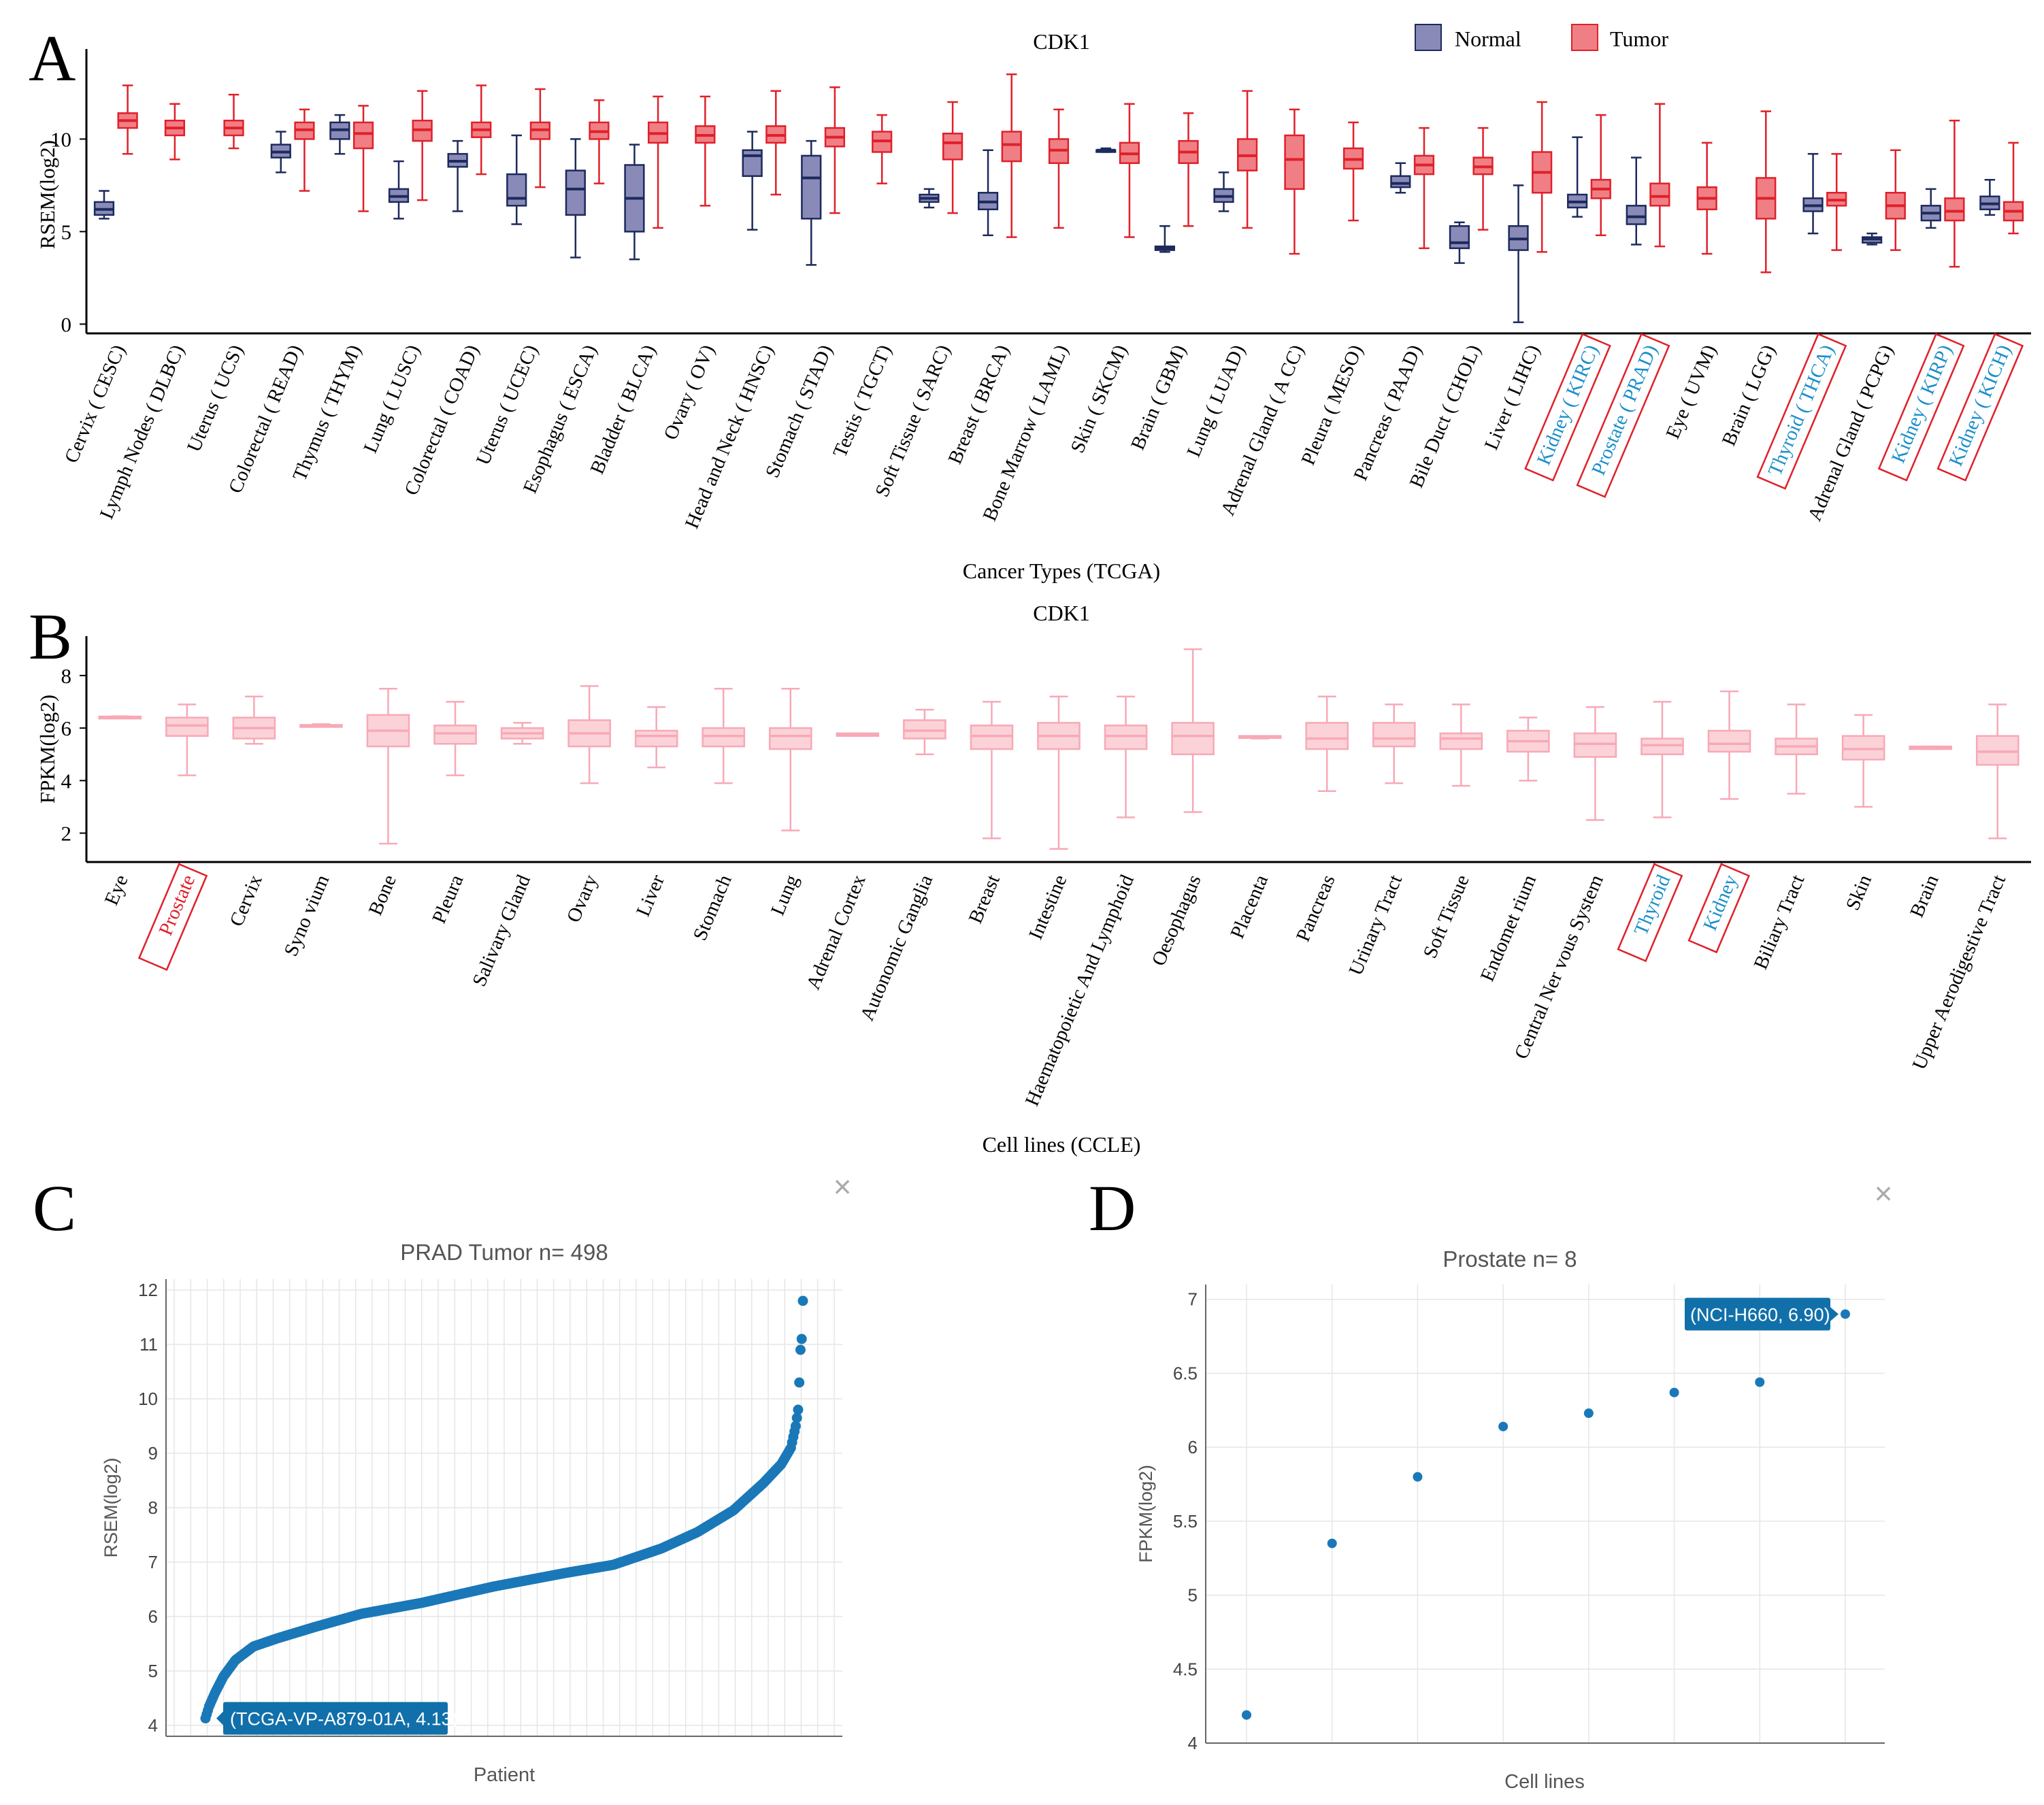 This screenshot has height=1805, width=2044. I want to click on x-category-label: Prostate ( PRAD), so click(1624, 410).